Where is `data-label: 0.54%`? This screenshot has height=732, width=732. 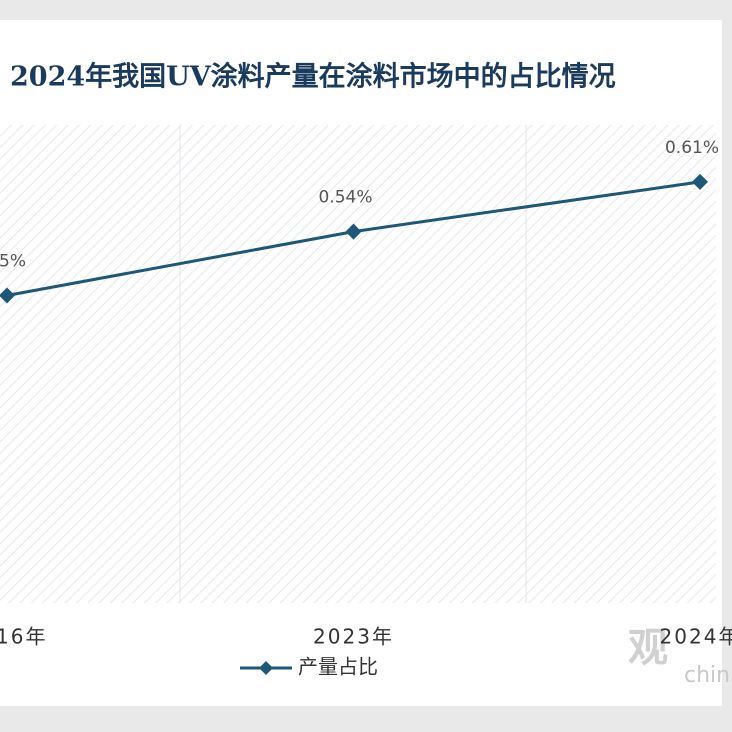
data-label: 0.54% is located at coordinates (345, 198).